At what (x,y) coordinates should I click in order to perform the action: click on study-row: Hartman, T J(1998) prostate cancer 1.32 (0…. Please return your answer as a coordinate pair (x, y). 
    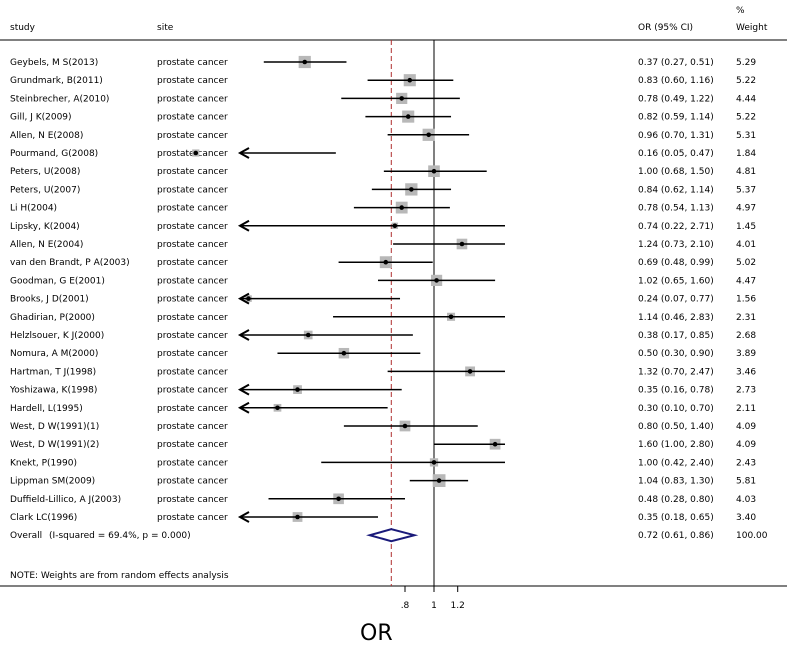
    Looking at the image, I should click on (383, 371).